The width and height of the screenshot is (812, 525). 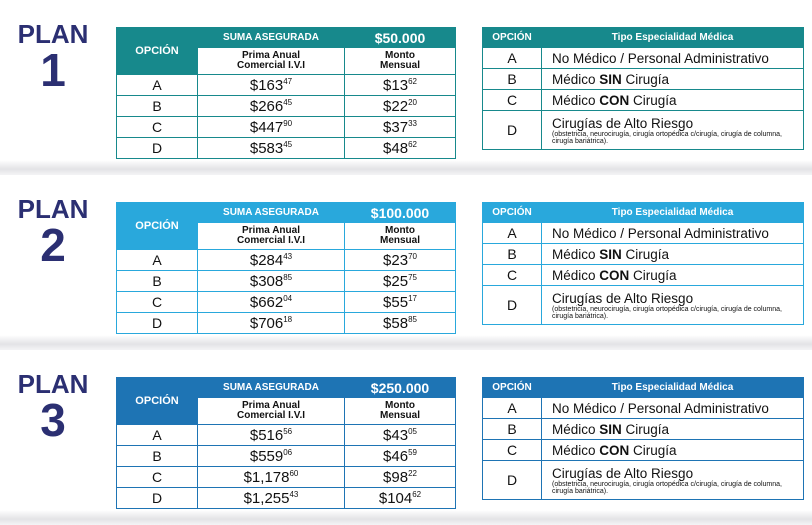 What do you see at coordinates (266, 477) in the screenshot?
I see `amount: $1,178` at bounding box center [266, 477].